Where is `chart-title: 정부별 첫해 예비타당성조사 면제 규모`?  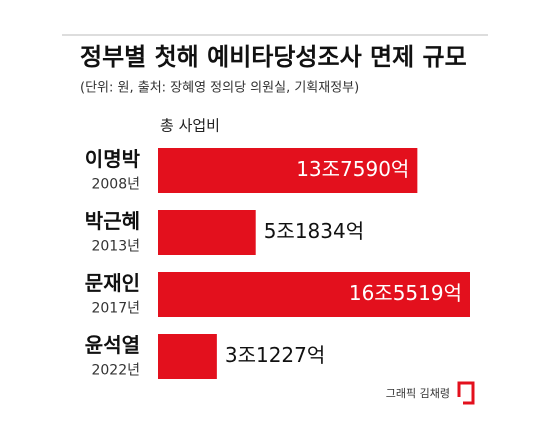 chart-title: 정부별 첫해 예비타당성조사 면제 규모 is located at coordinates (273, 57).